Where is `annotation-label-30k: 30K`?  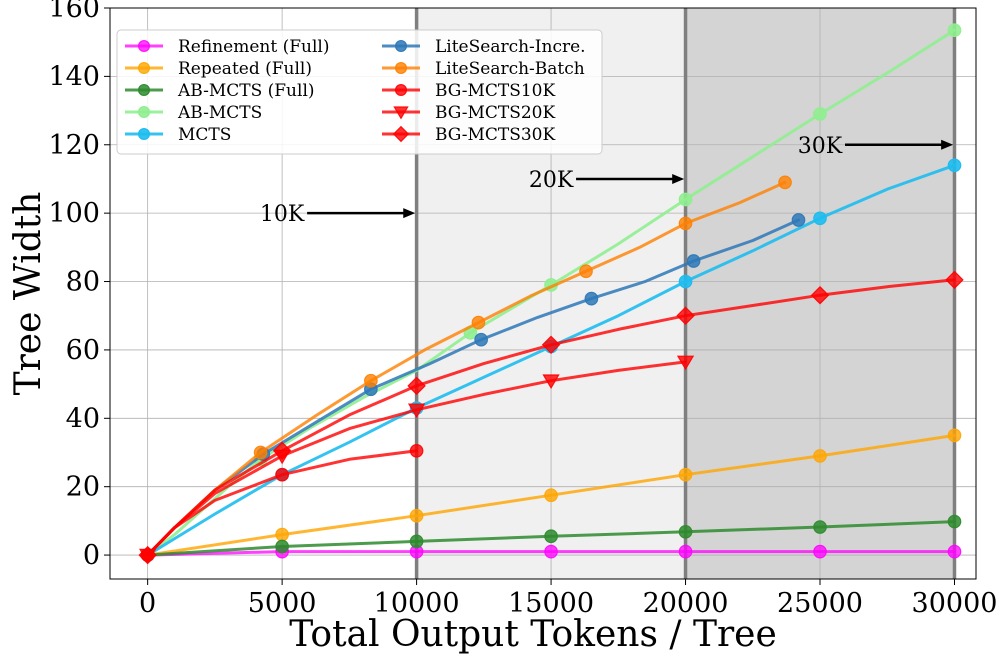
annotation-label-30k: 30K is located at coordinates (820, 146).